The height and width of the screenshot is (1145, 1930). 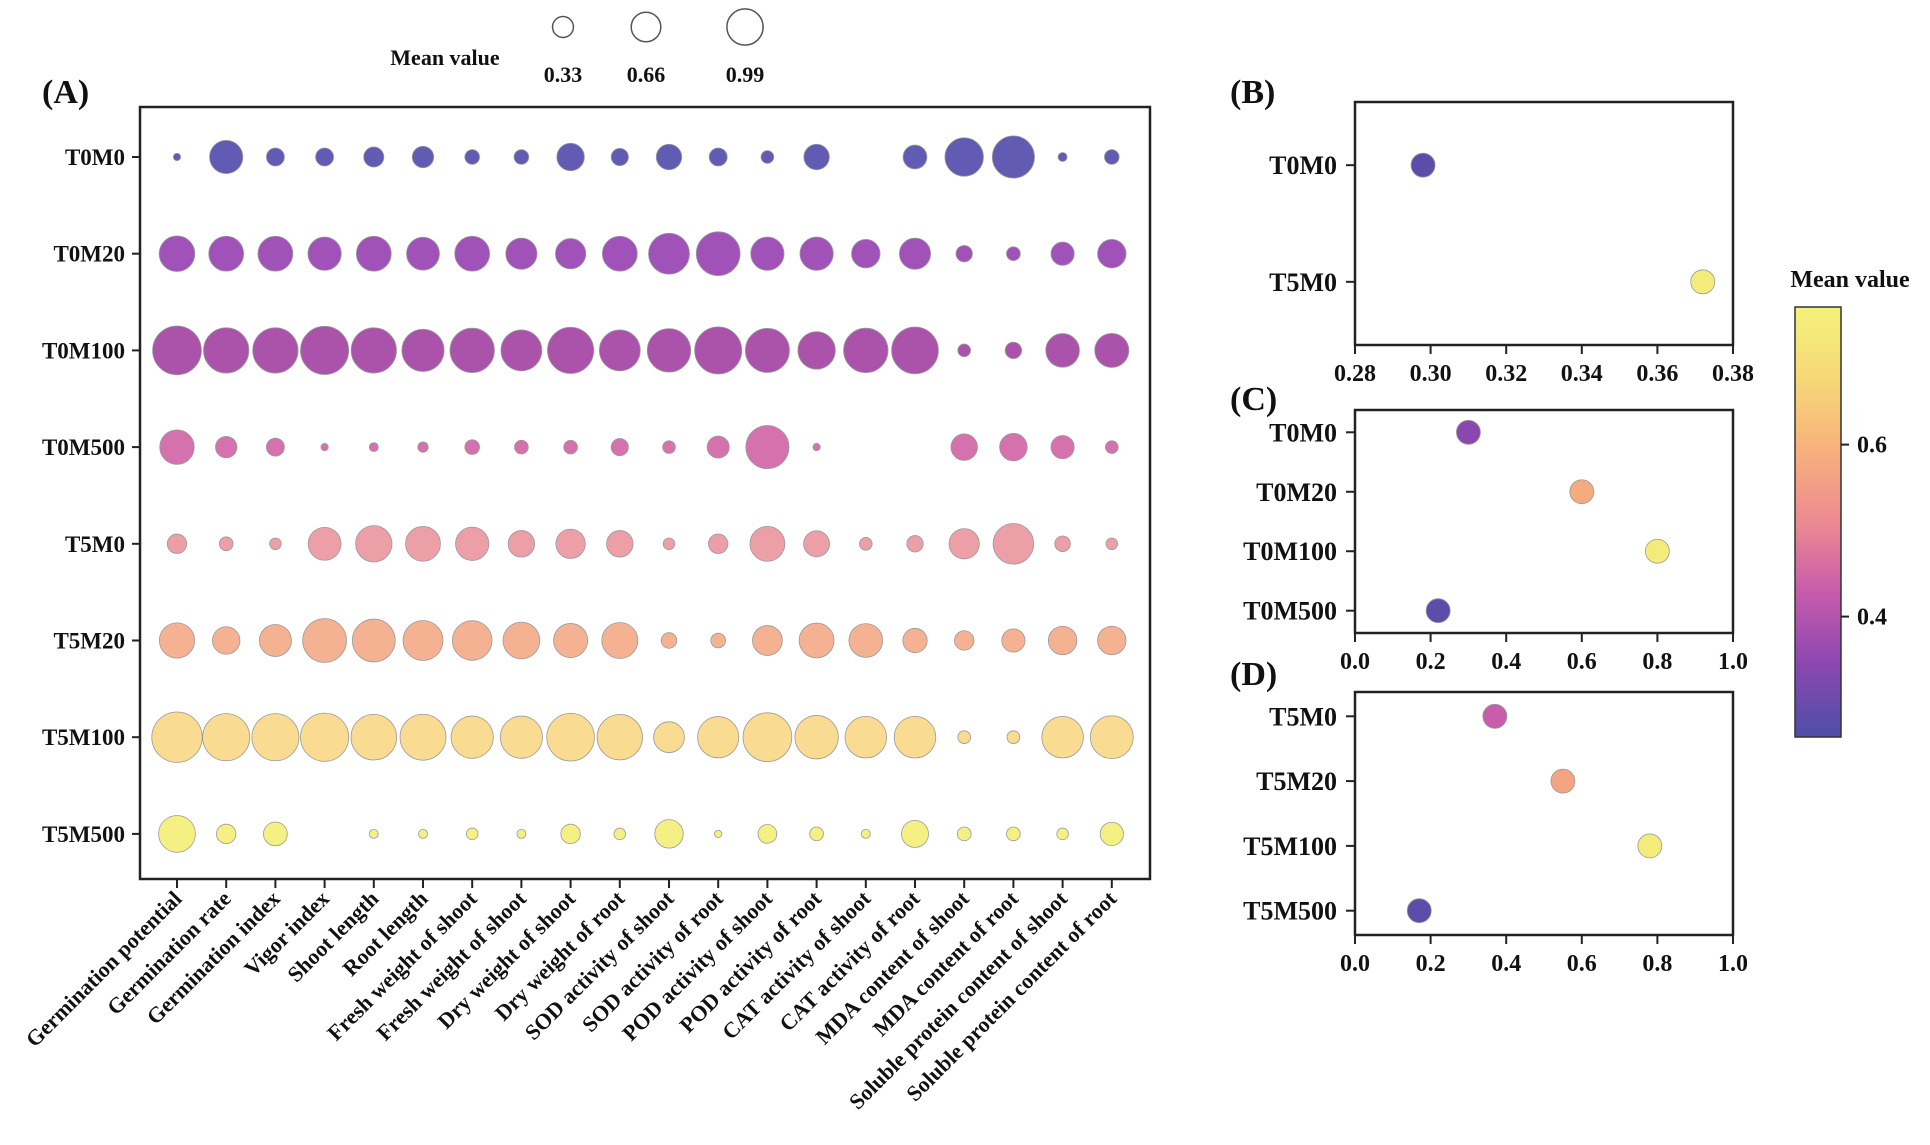 What do you see at coordinates (1253, 399) in the screenshot?
I see `panel-c-label: (C)` at bounding box center [1253, 399].